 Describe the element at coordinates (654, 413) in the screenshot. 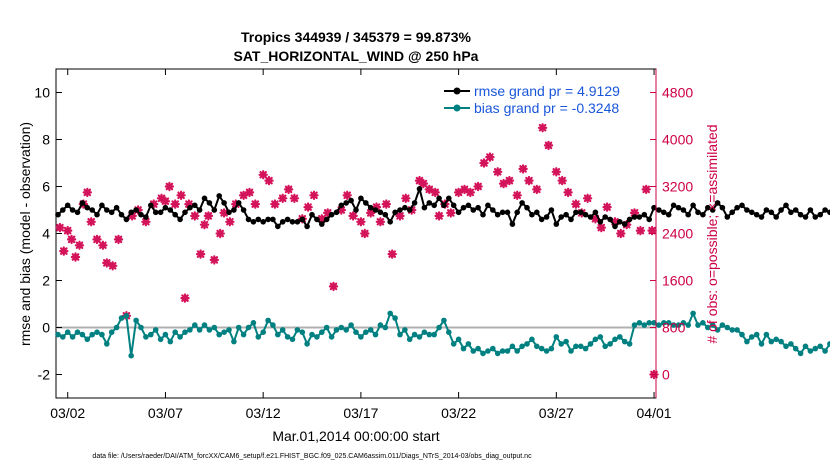

I see `x-tick-label: 04/01` at that location.